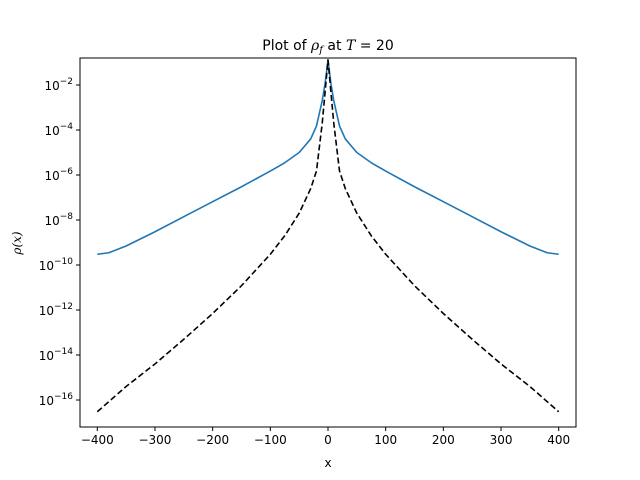 The width and height of the screenshot is (640, 480). Describe the element at coordinates (385, 440) in the screenshot. I see `x-tick-label: 100` at that location.